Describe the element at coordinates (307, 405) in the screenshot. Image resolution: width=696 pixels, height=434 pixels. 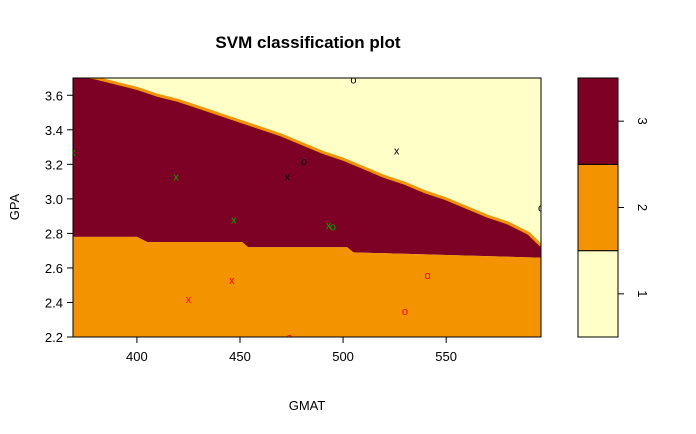
I see `x-axis-title: GMAT` at that location.